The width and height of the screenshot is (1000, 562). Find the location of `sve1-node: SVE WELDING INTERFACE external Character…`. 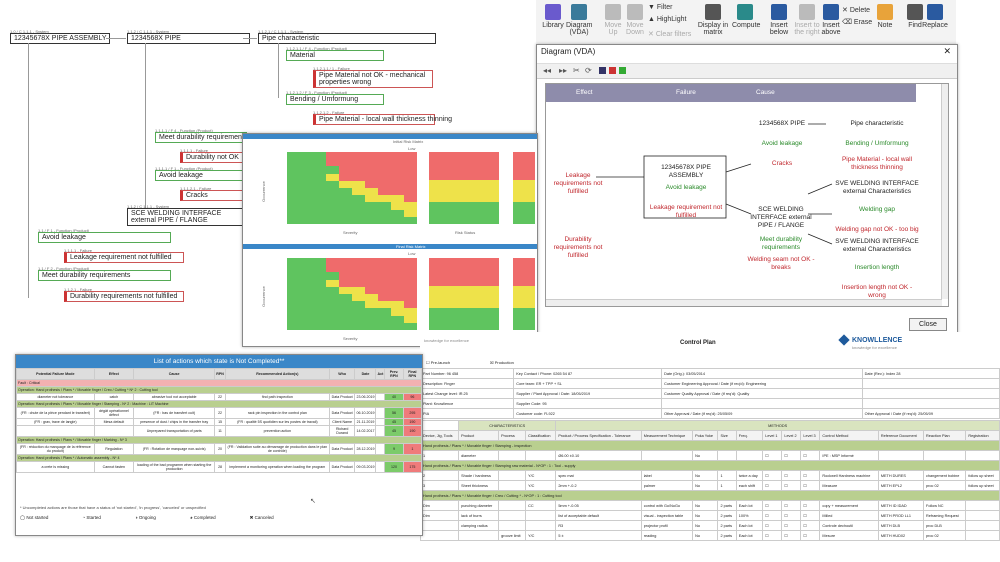

sve1-node: SVE WELDING INTERFACE external Character… is located at coordinates (877, 187).